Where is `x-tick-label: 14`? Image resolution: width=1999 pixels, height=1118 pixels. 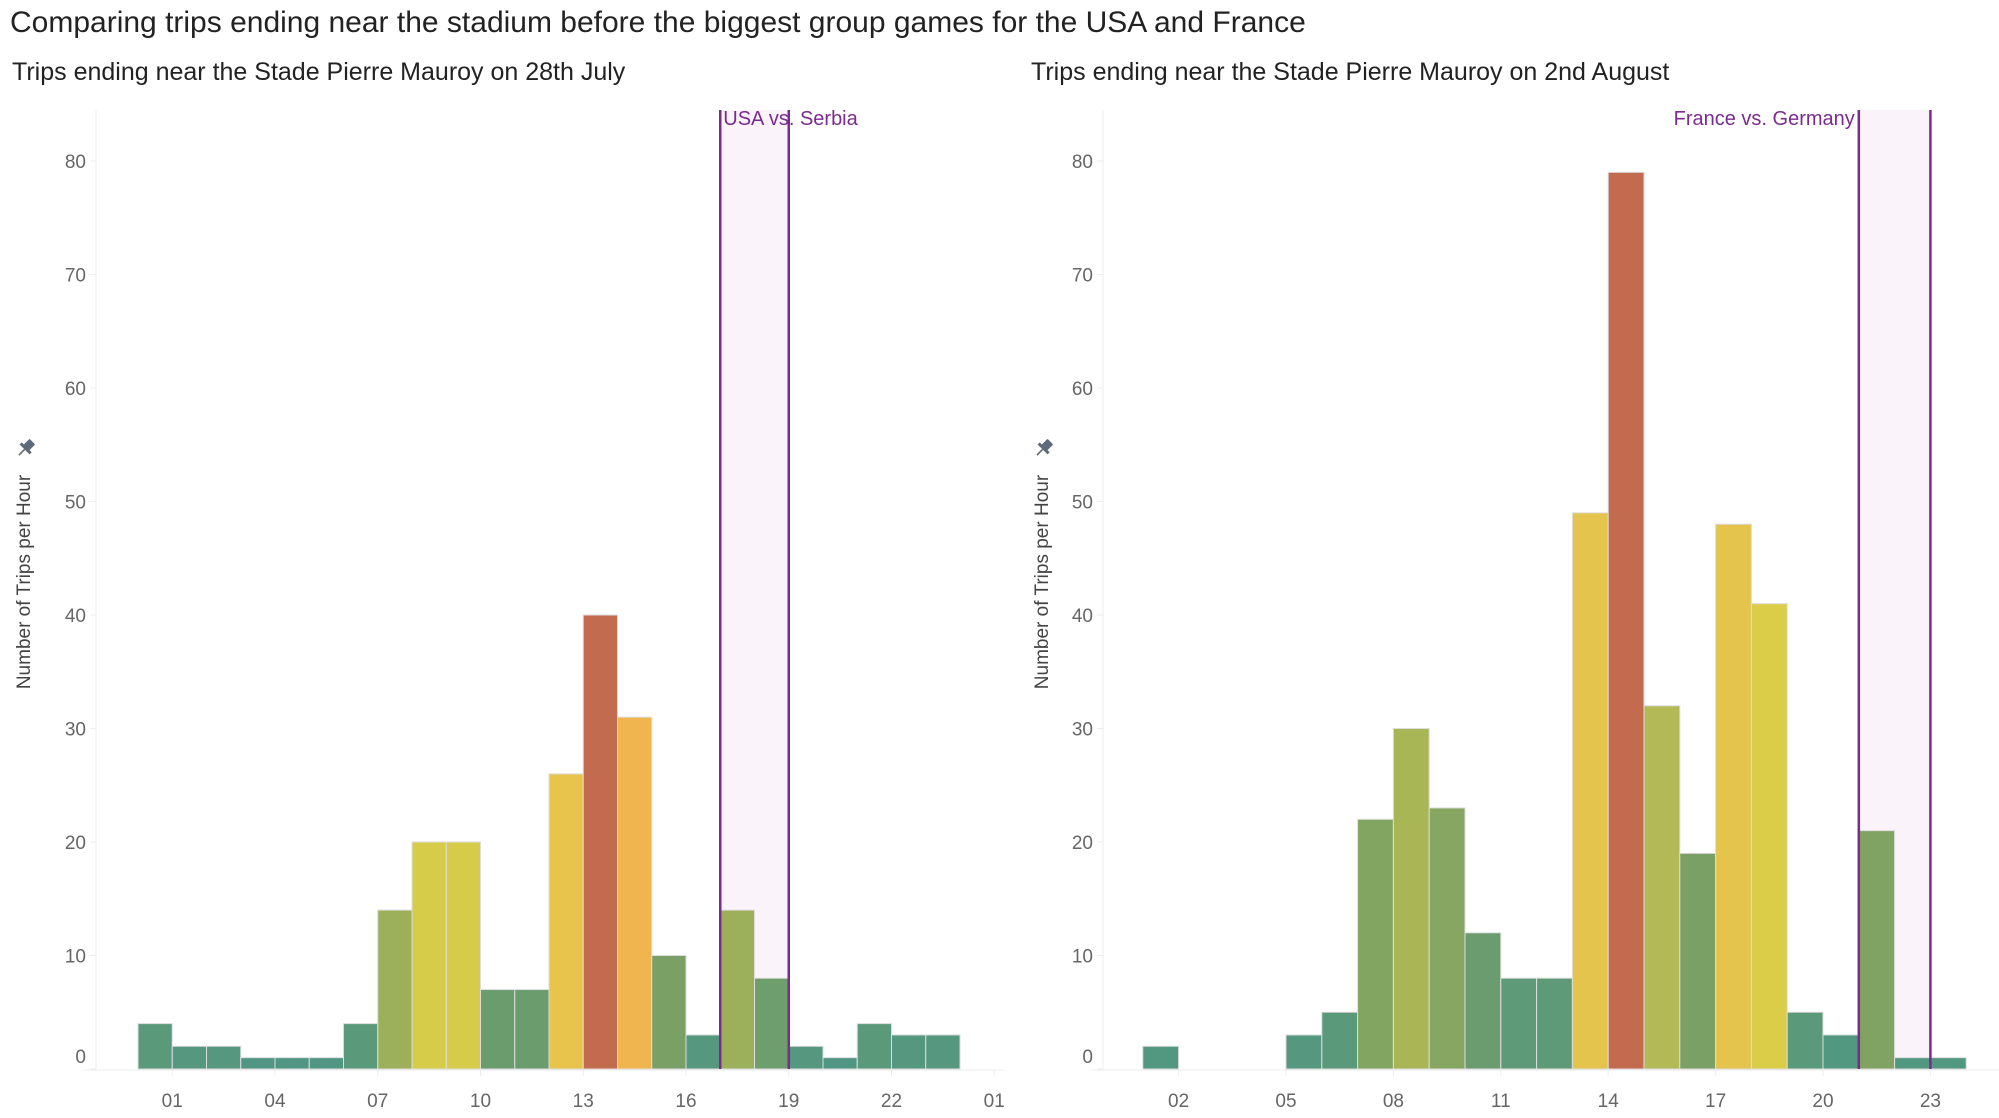 x-tick-label: 14 is located at coordinates (1609, 1101).